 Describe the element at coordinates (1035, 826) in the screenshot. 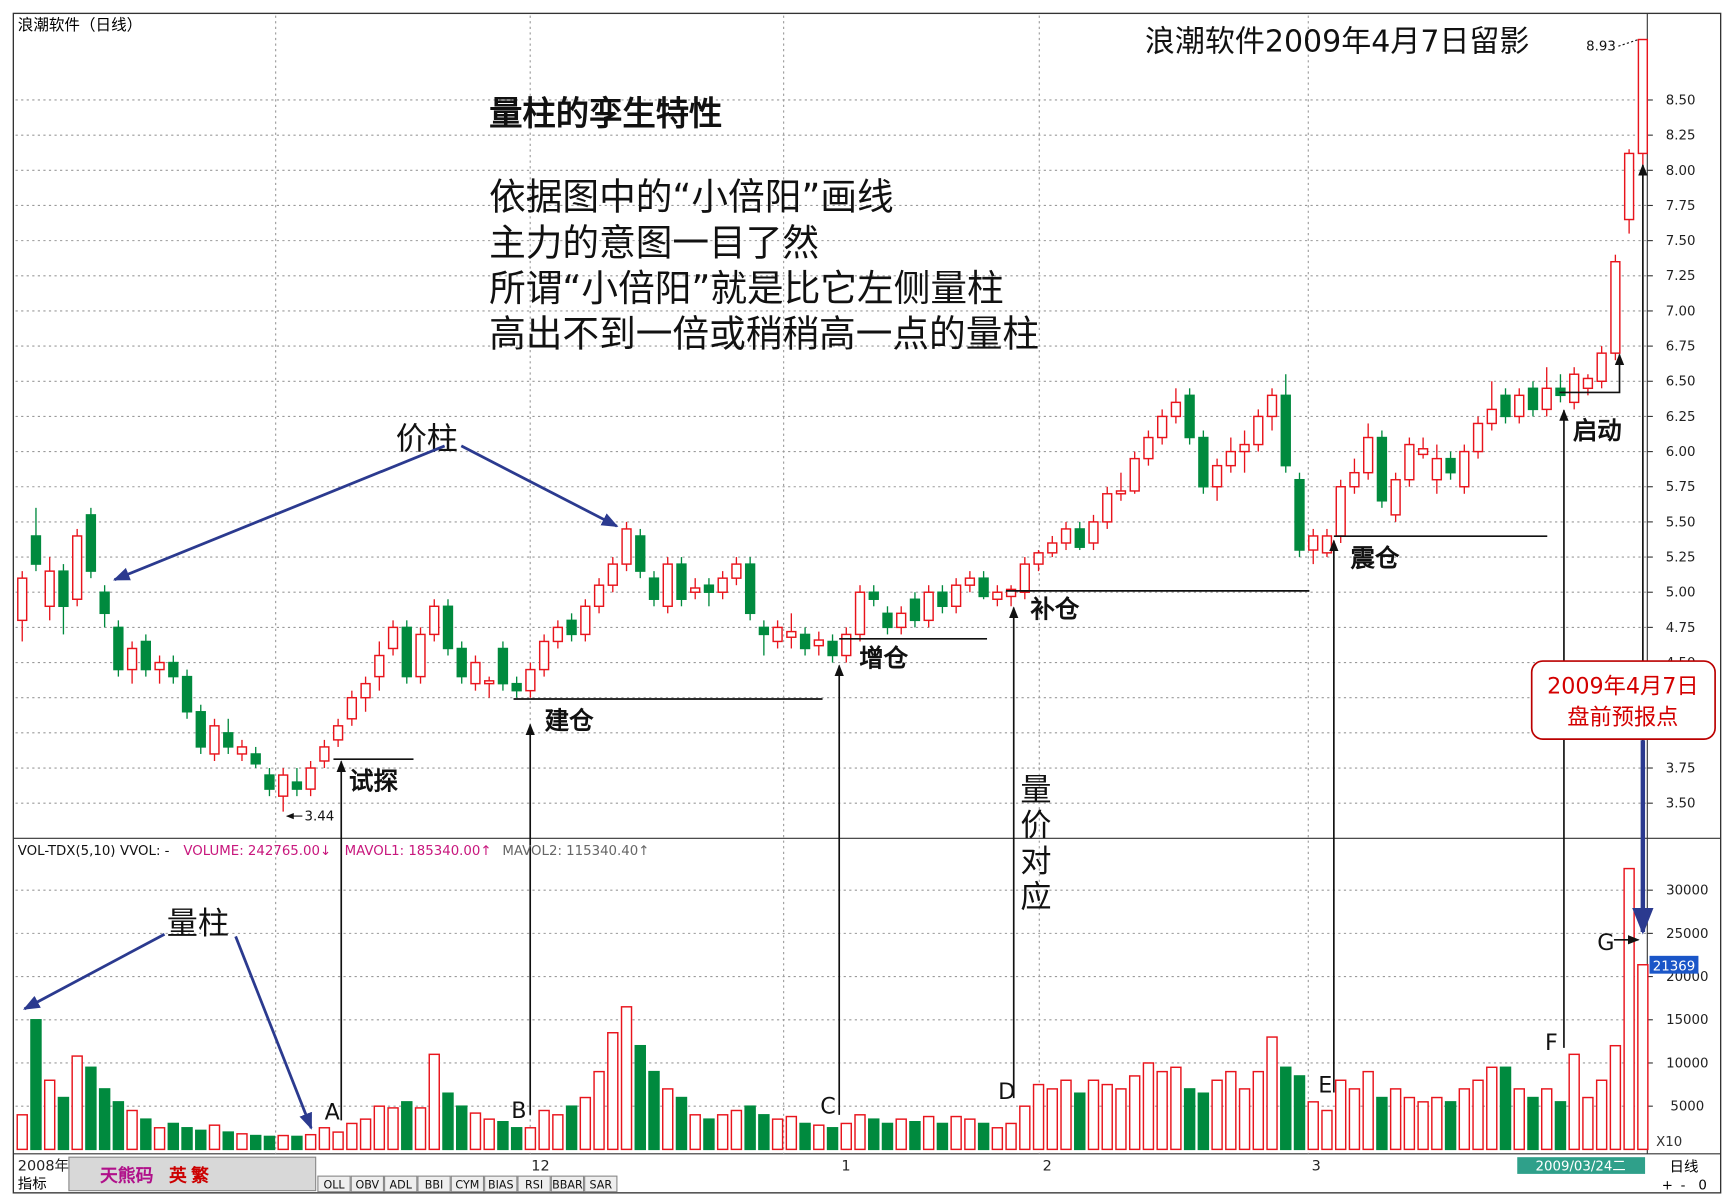

I see `vertical-note: 价` at that location.